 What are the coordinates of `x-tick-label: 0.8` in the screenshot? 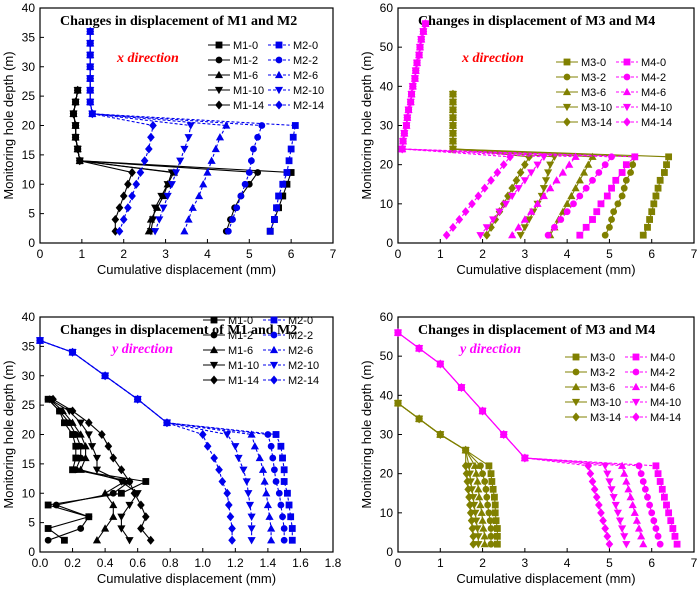 It's located at (170, 563).